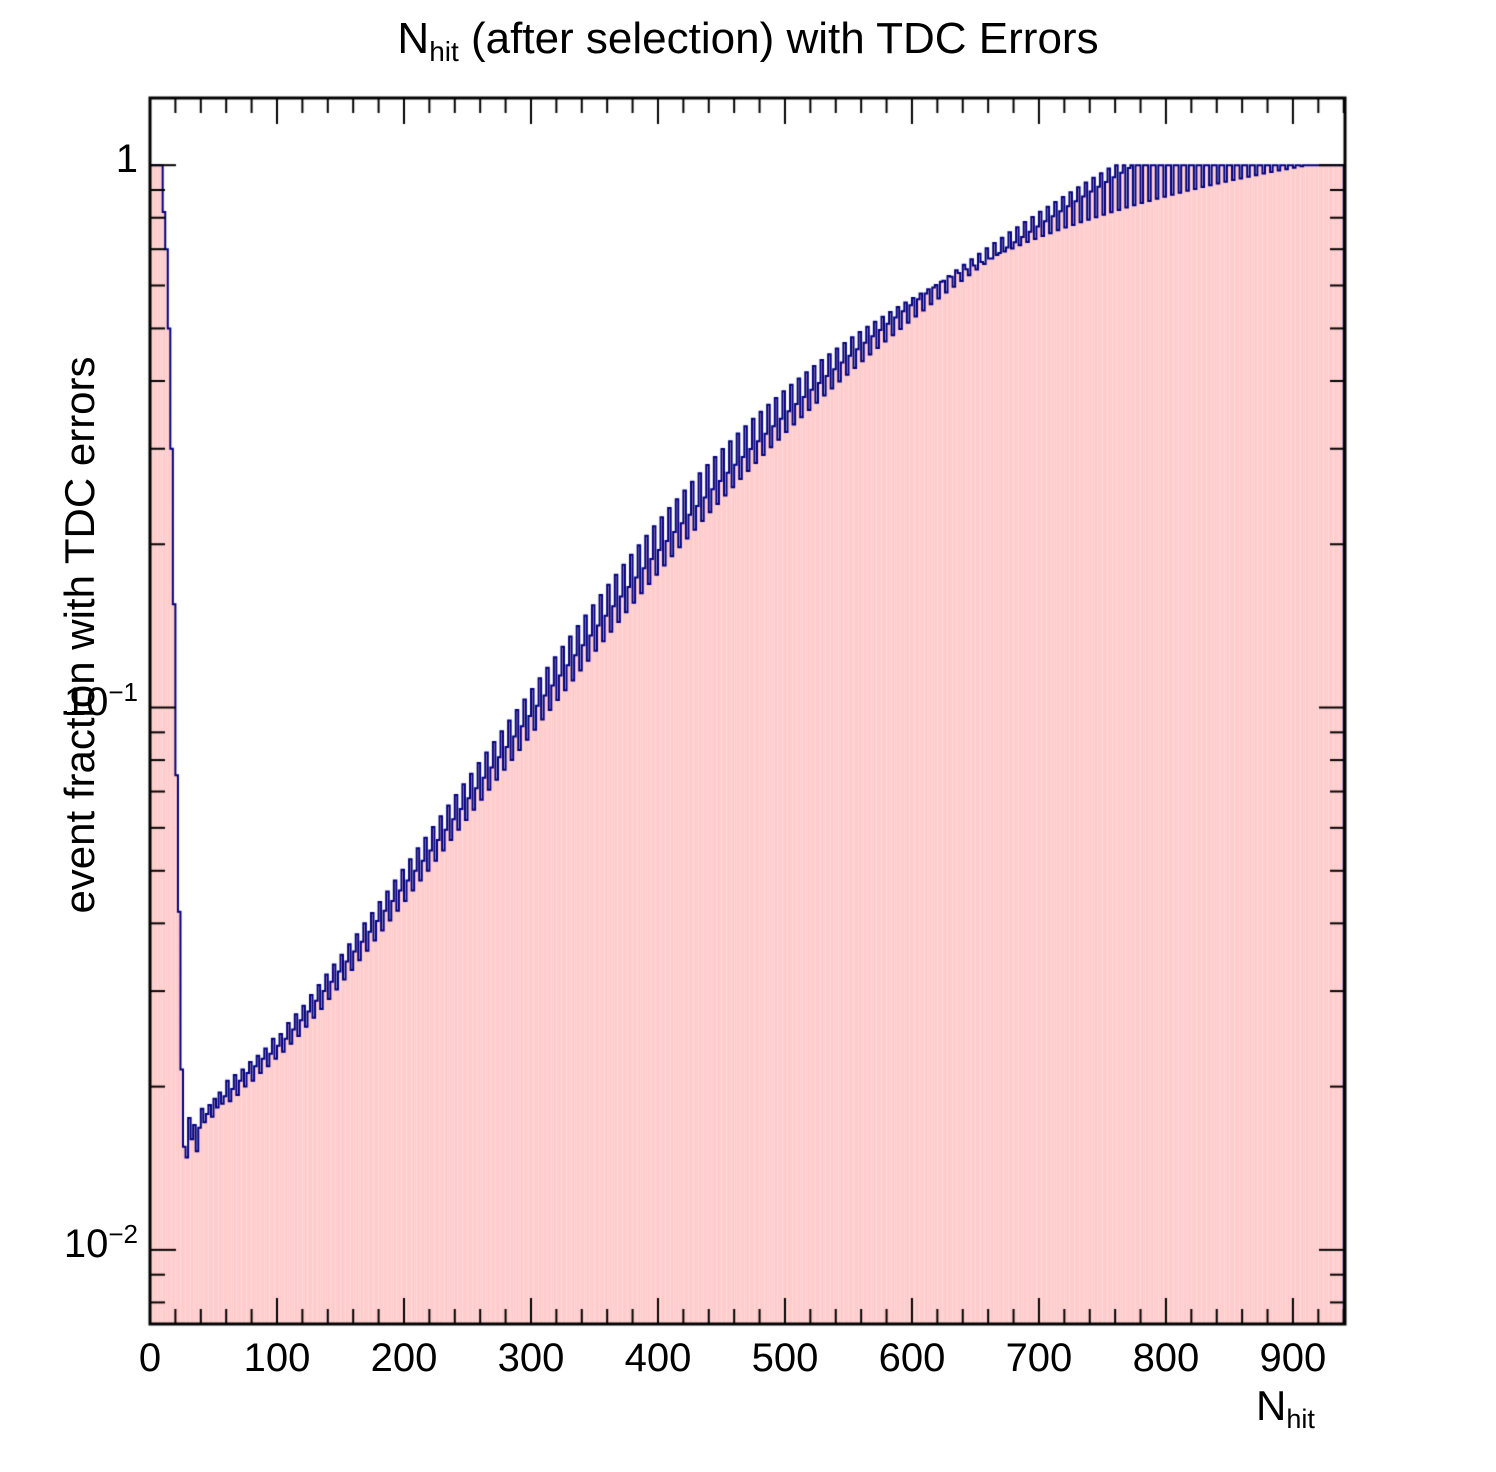 The image size is (1496, 1472). I want to click on x-tick-label: 400, so click(658, 1358).